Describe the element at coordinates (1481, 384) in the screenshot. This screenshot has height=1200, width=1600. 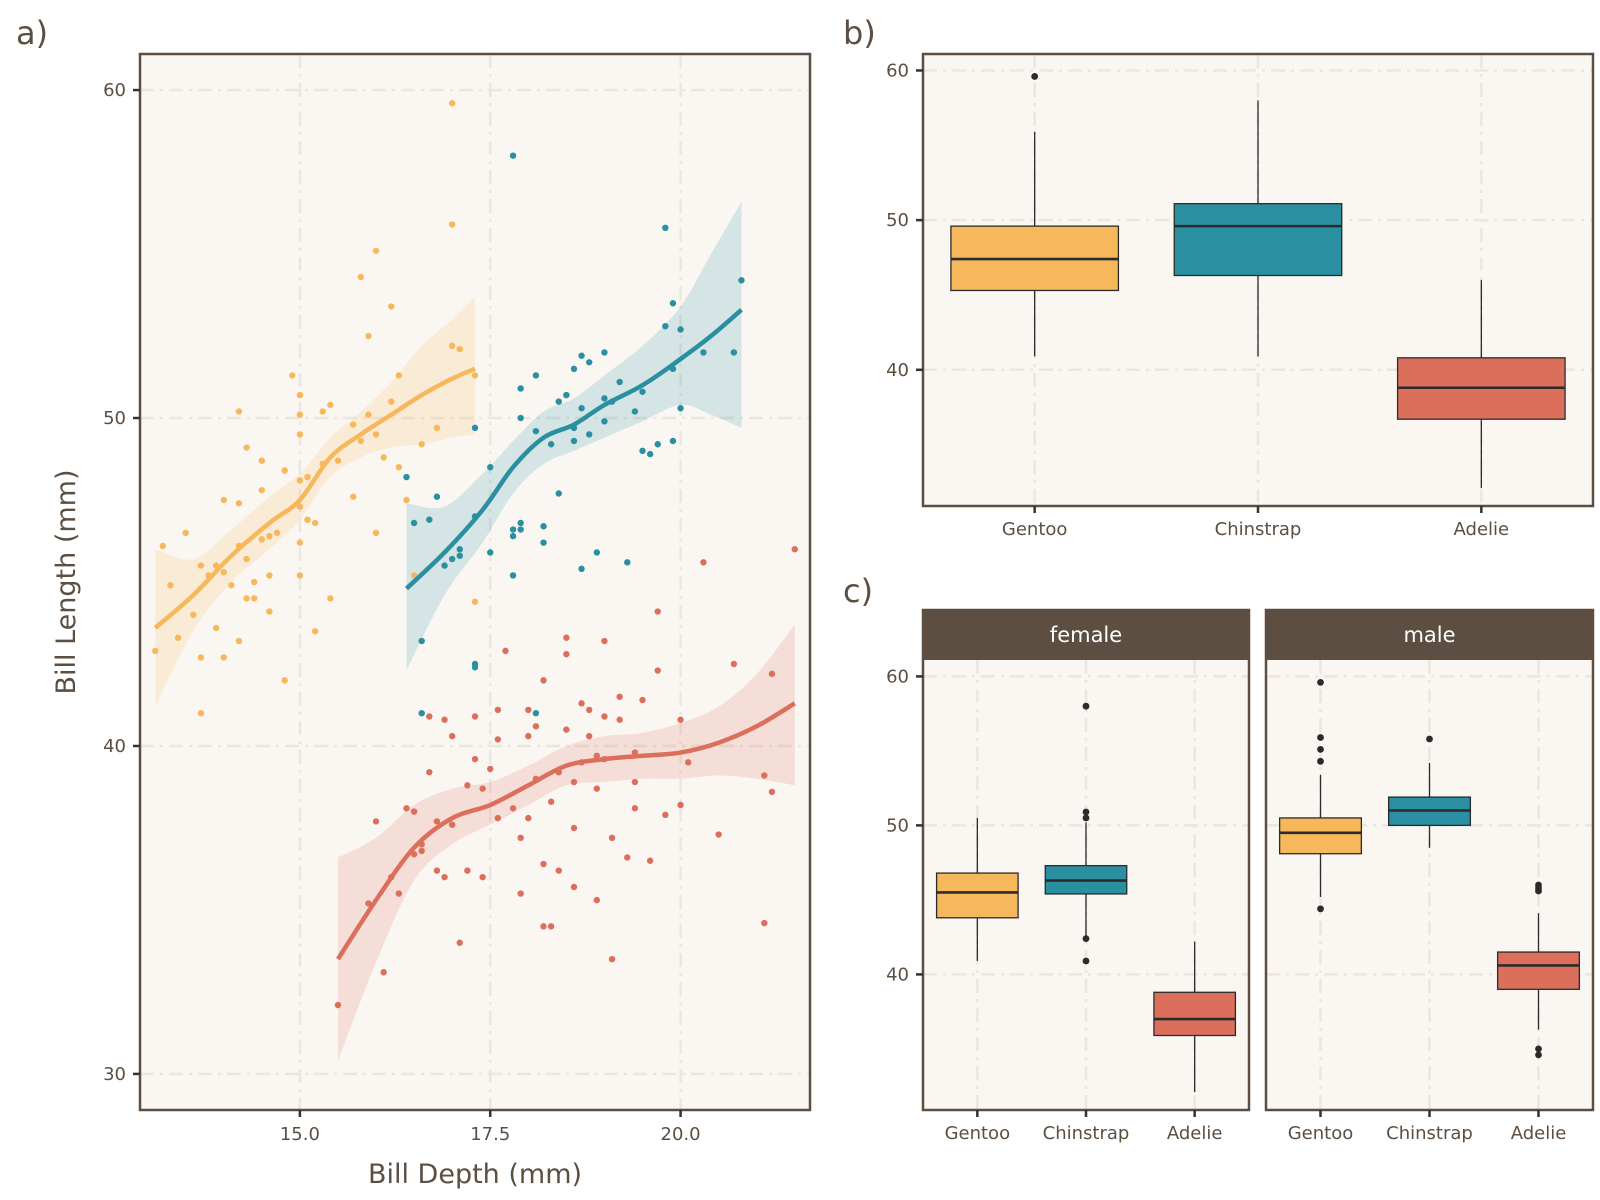
I see `box-adelie` at that location.